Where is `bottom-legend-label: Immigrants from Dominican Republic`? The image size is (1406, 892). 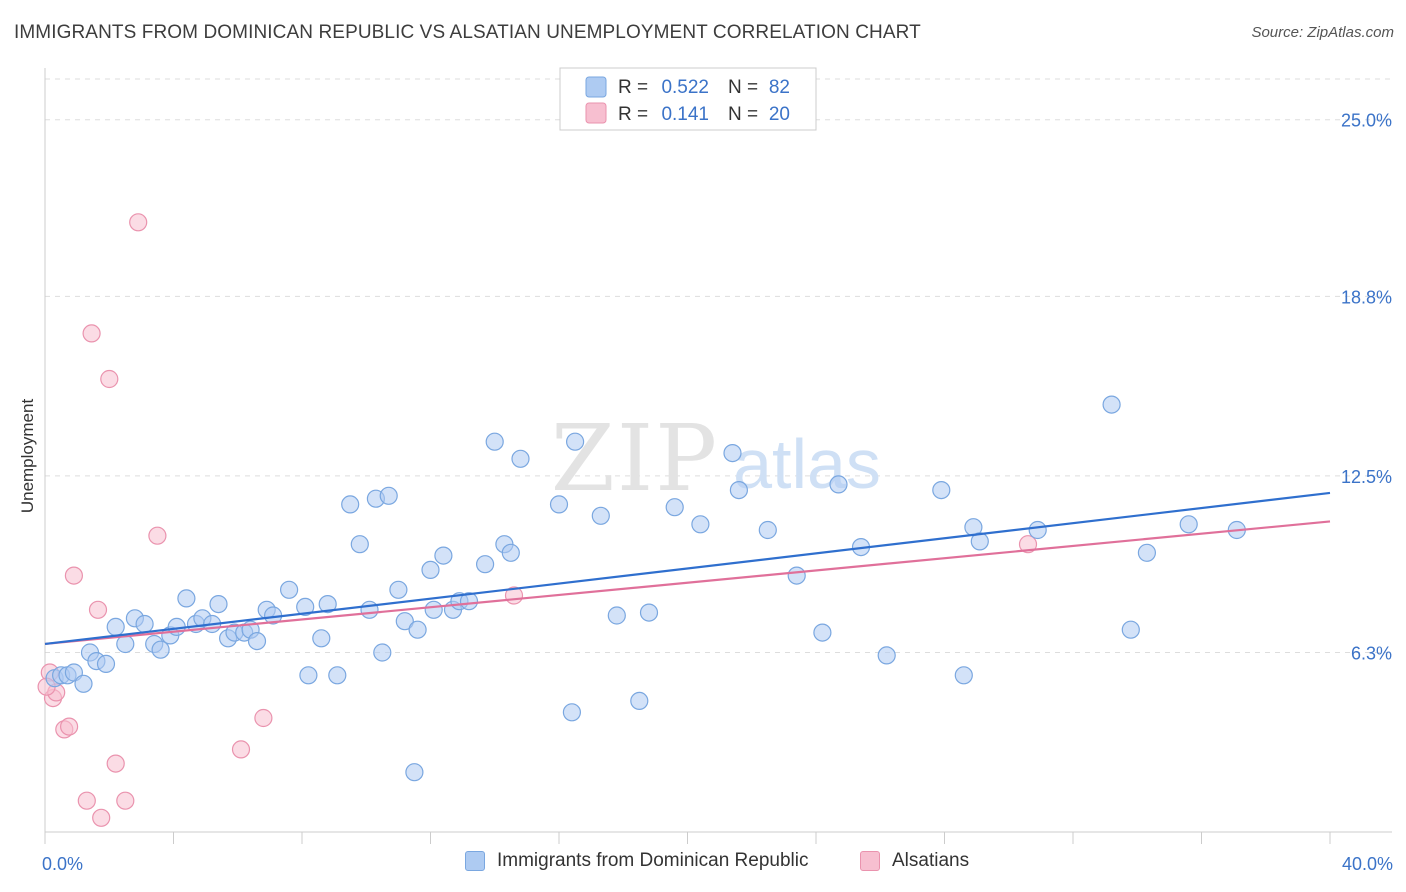 bottom-legend-label: Immigrants from Dominican Republic is located at coordinates (653, 860).